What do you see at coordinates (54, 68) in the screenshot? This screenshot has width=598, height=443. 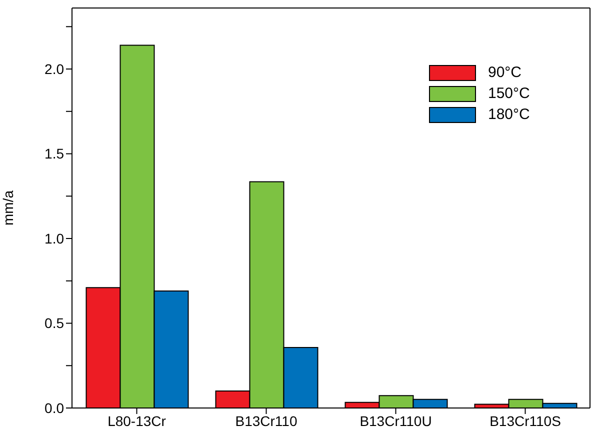 I see `y-tick-label: 2.0` at bounding box center [54, 68].